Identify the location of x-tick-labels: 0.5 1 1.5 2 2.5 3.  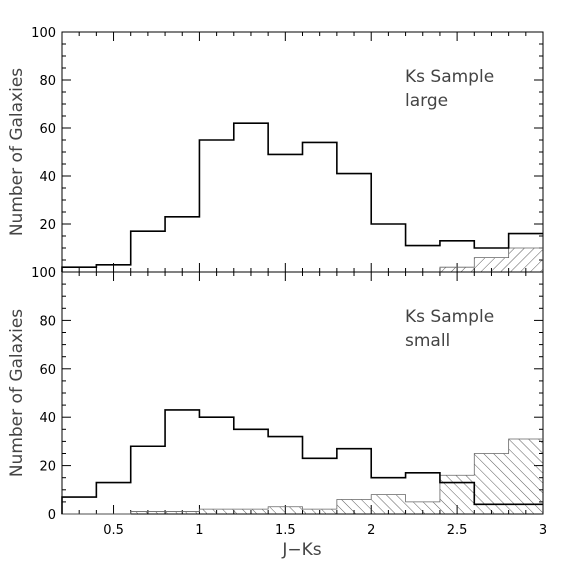
(325, 530).